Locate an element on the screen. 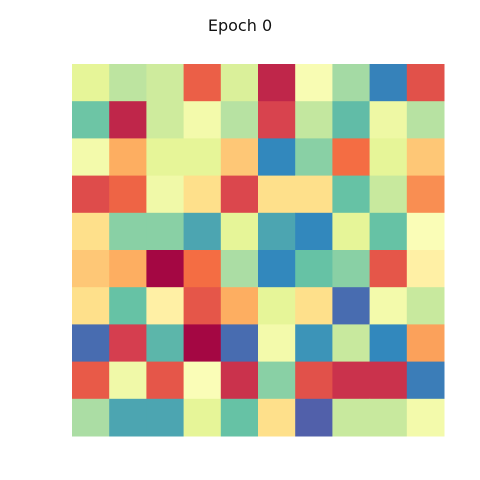 This screenshot has height=480, width=480. heatmap-cell-r8-c0 is located at coordinates (91, 380).